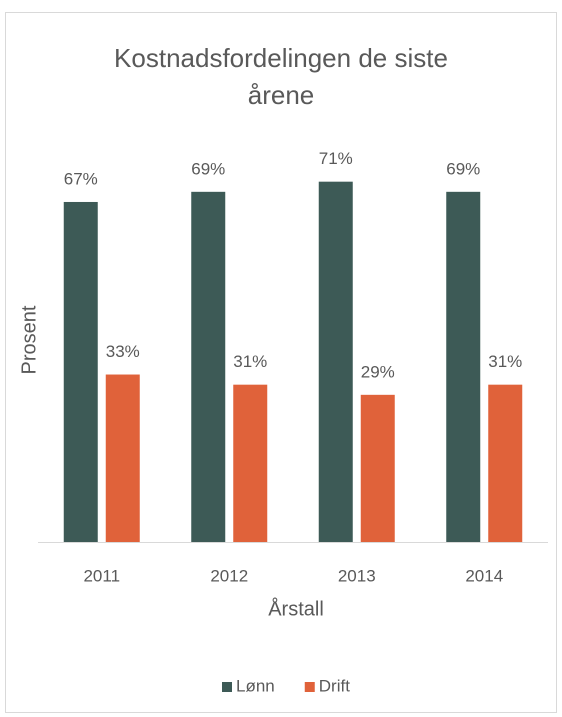  Describe the element at coordinates (123, 351) in the screenshot. I see `data-label: 33%` at that location.